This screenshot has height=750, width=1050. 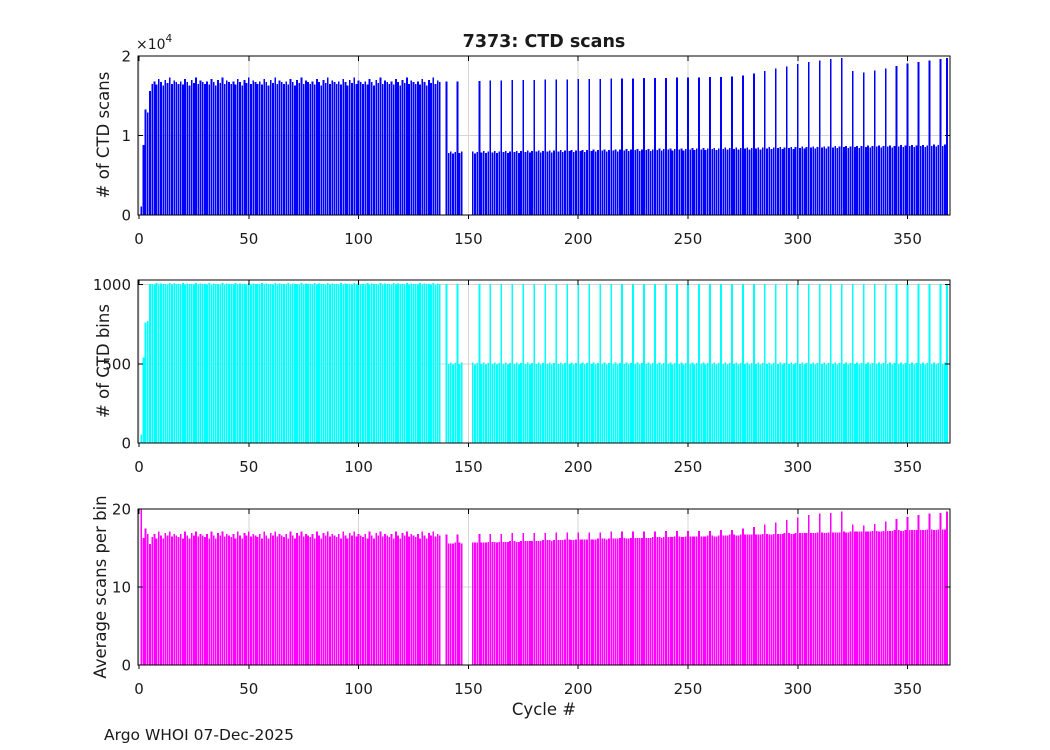 I want to click on y-tick-label: 20, so click(x=121, y=510).